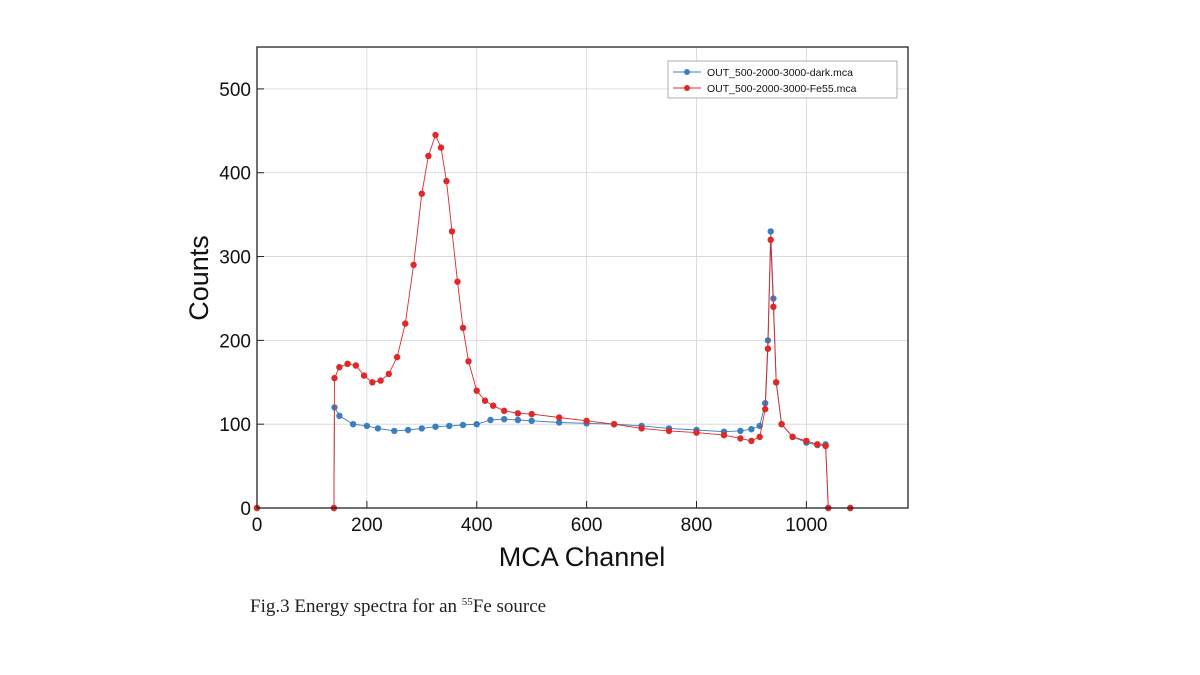 The height and width of the screenshot is (675, 1200). Describe the element at coordinates (467, 602) in the screenshot. I see `caption-superscript: 55` at that location.